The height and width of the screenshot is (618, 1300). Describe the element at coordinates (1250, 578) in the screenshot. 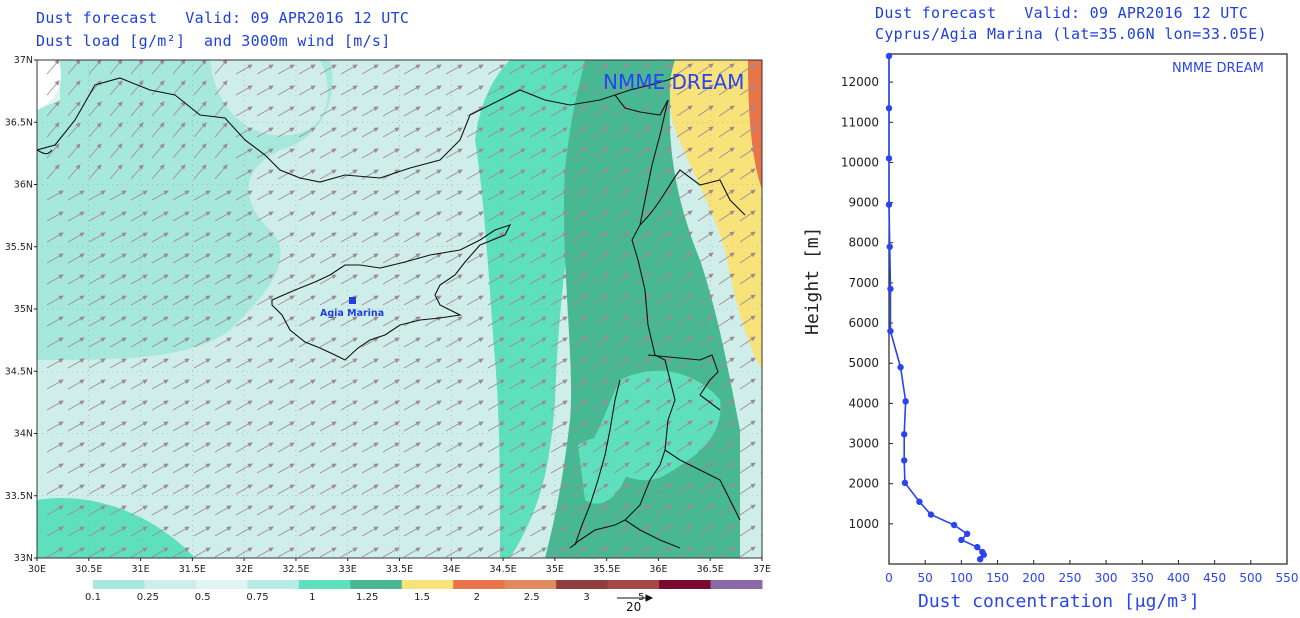

I see `x-tick-label: 500` at that location.